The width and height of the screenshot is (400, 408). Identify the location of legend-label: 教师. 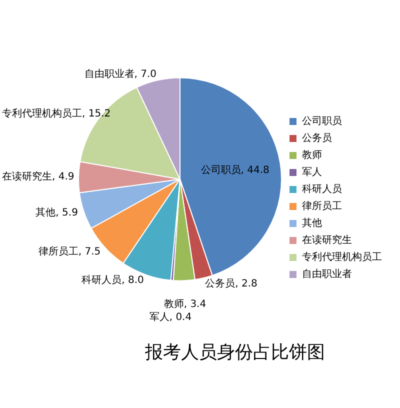
(312, 156).